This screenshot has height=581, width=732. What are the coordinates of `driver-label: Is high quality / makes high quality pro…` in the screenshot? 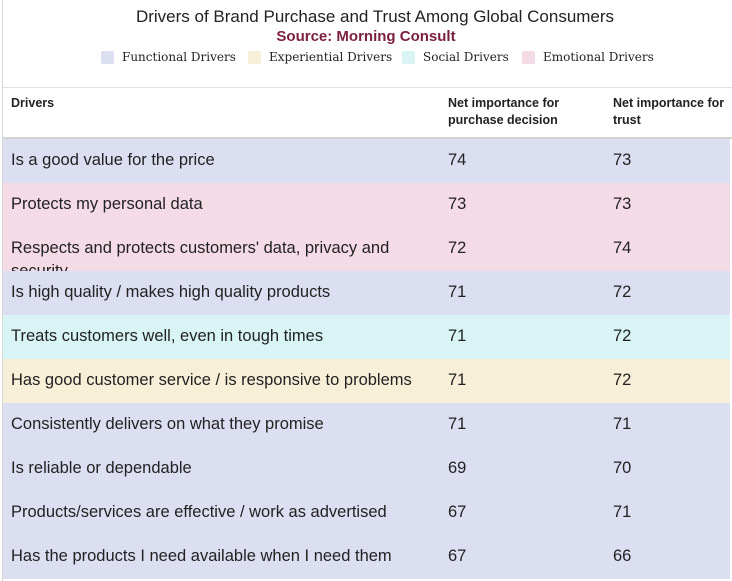 It's located at (171, 292).